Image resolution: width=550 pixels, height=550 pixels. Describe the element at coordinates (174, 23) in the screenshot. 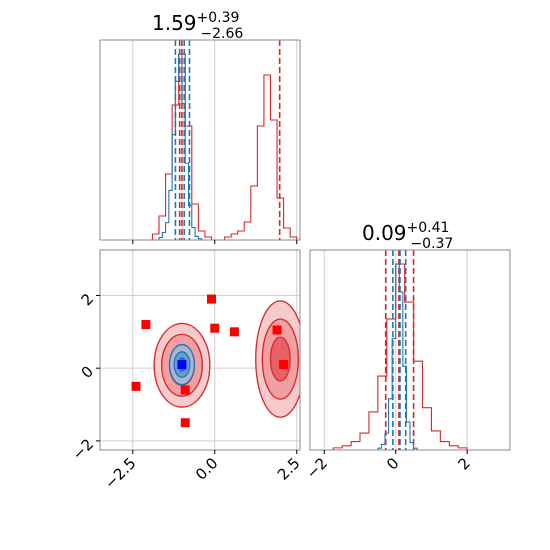

I see `top-hist-title-value: 1.59` at that location.